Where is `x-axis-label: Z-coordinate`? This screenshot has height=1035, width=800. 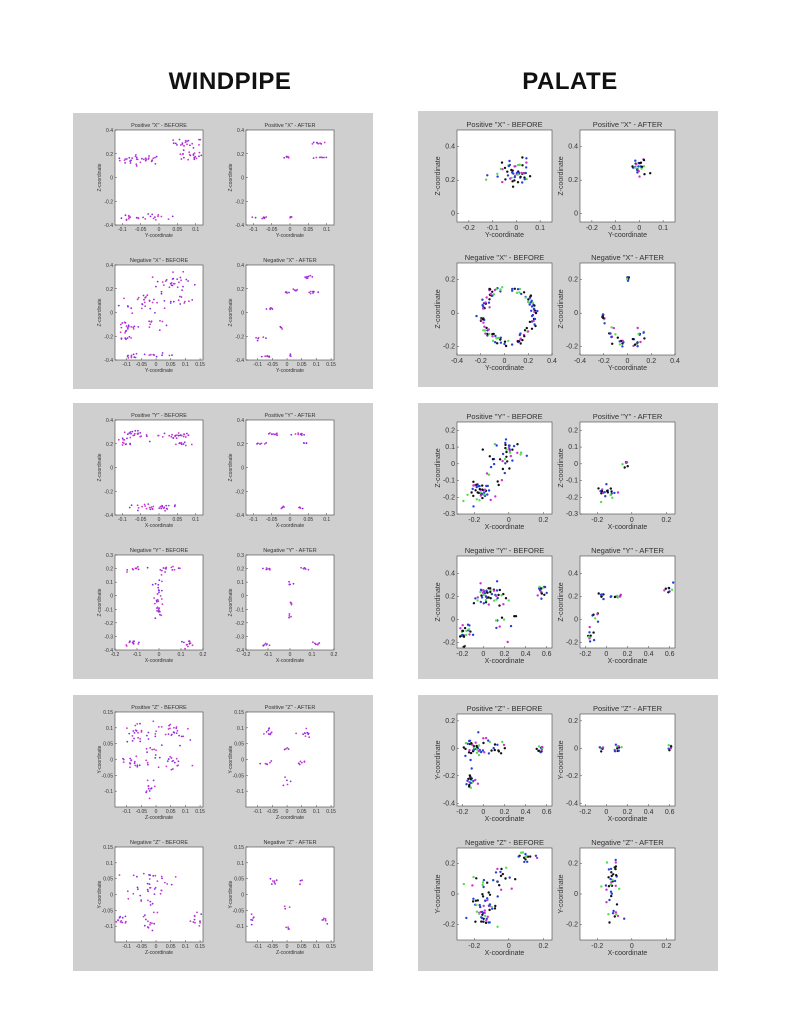 x-axis-label: Z-coordinate is located at coordinates (159, 818).